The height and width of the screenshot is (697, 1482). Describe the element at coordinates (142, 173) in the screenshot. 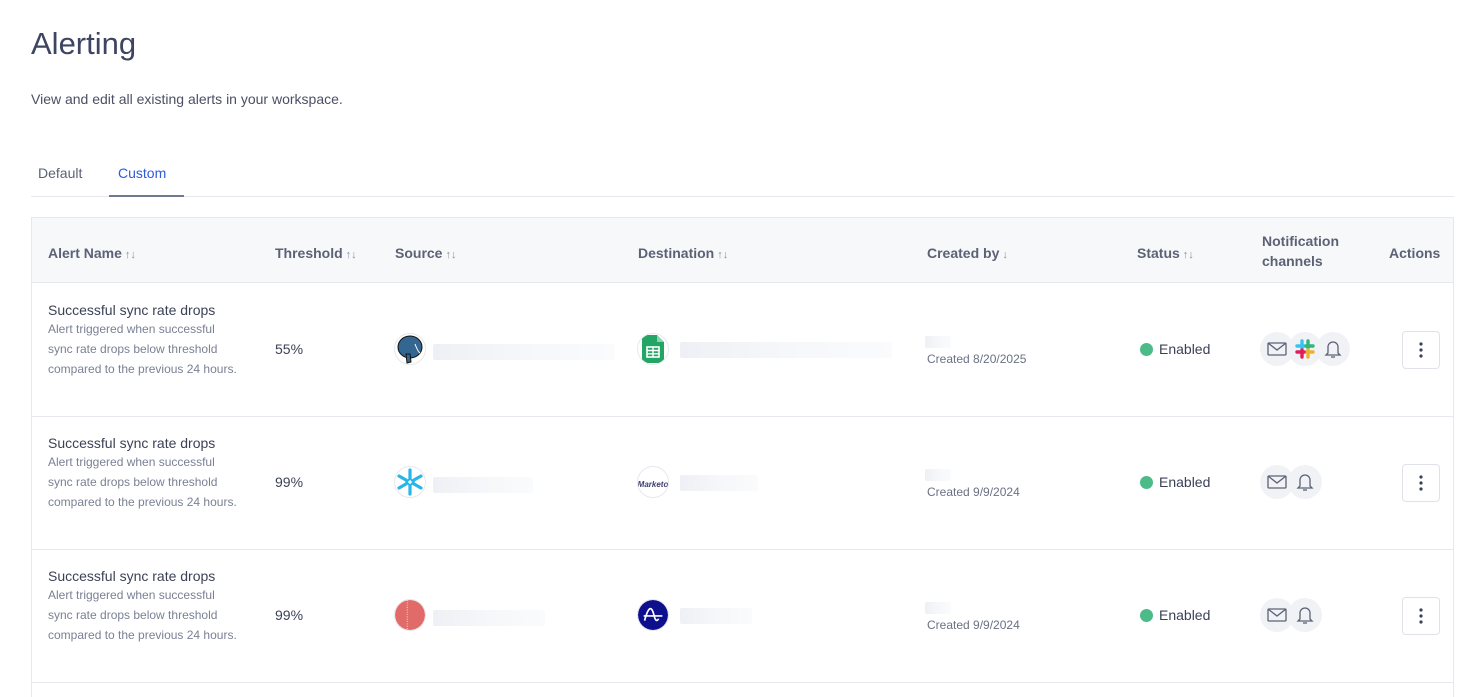

I see `tab-custom: Custom` at that location.